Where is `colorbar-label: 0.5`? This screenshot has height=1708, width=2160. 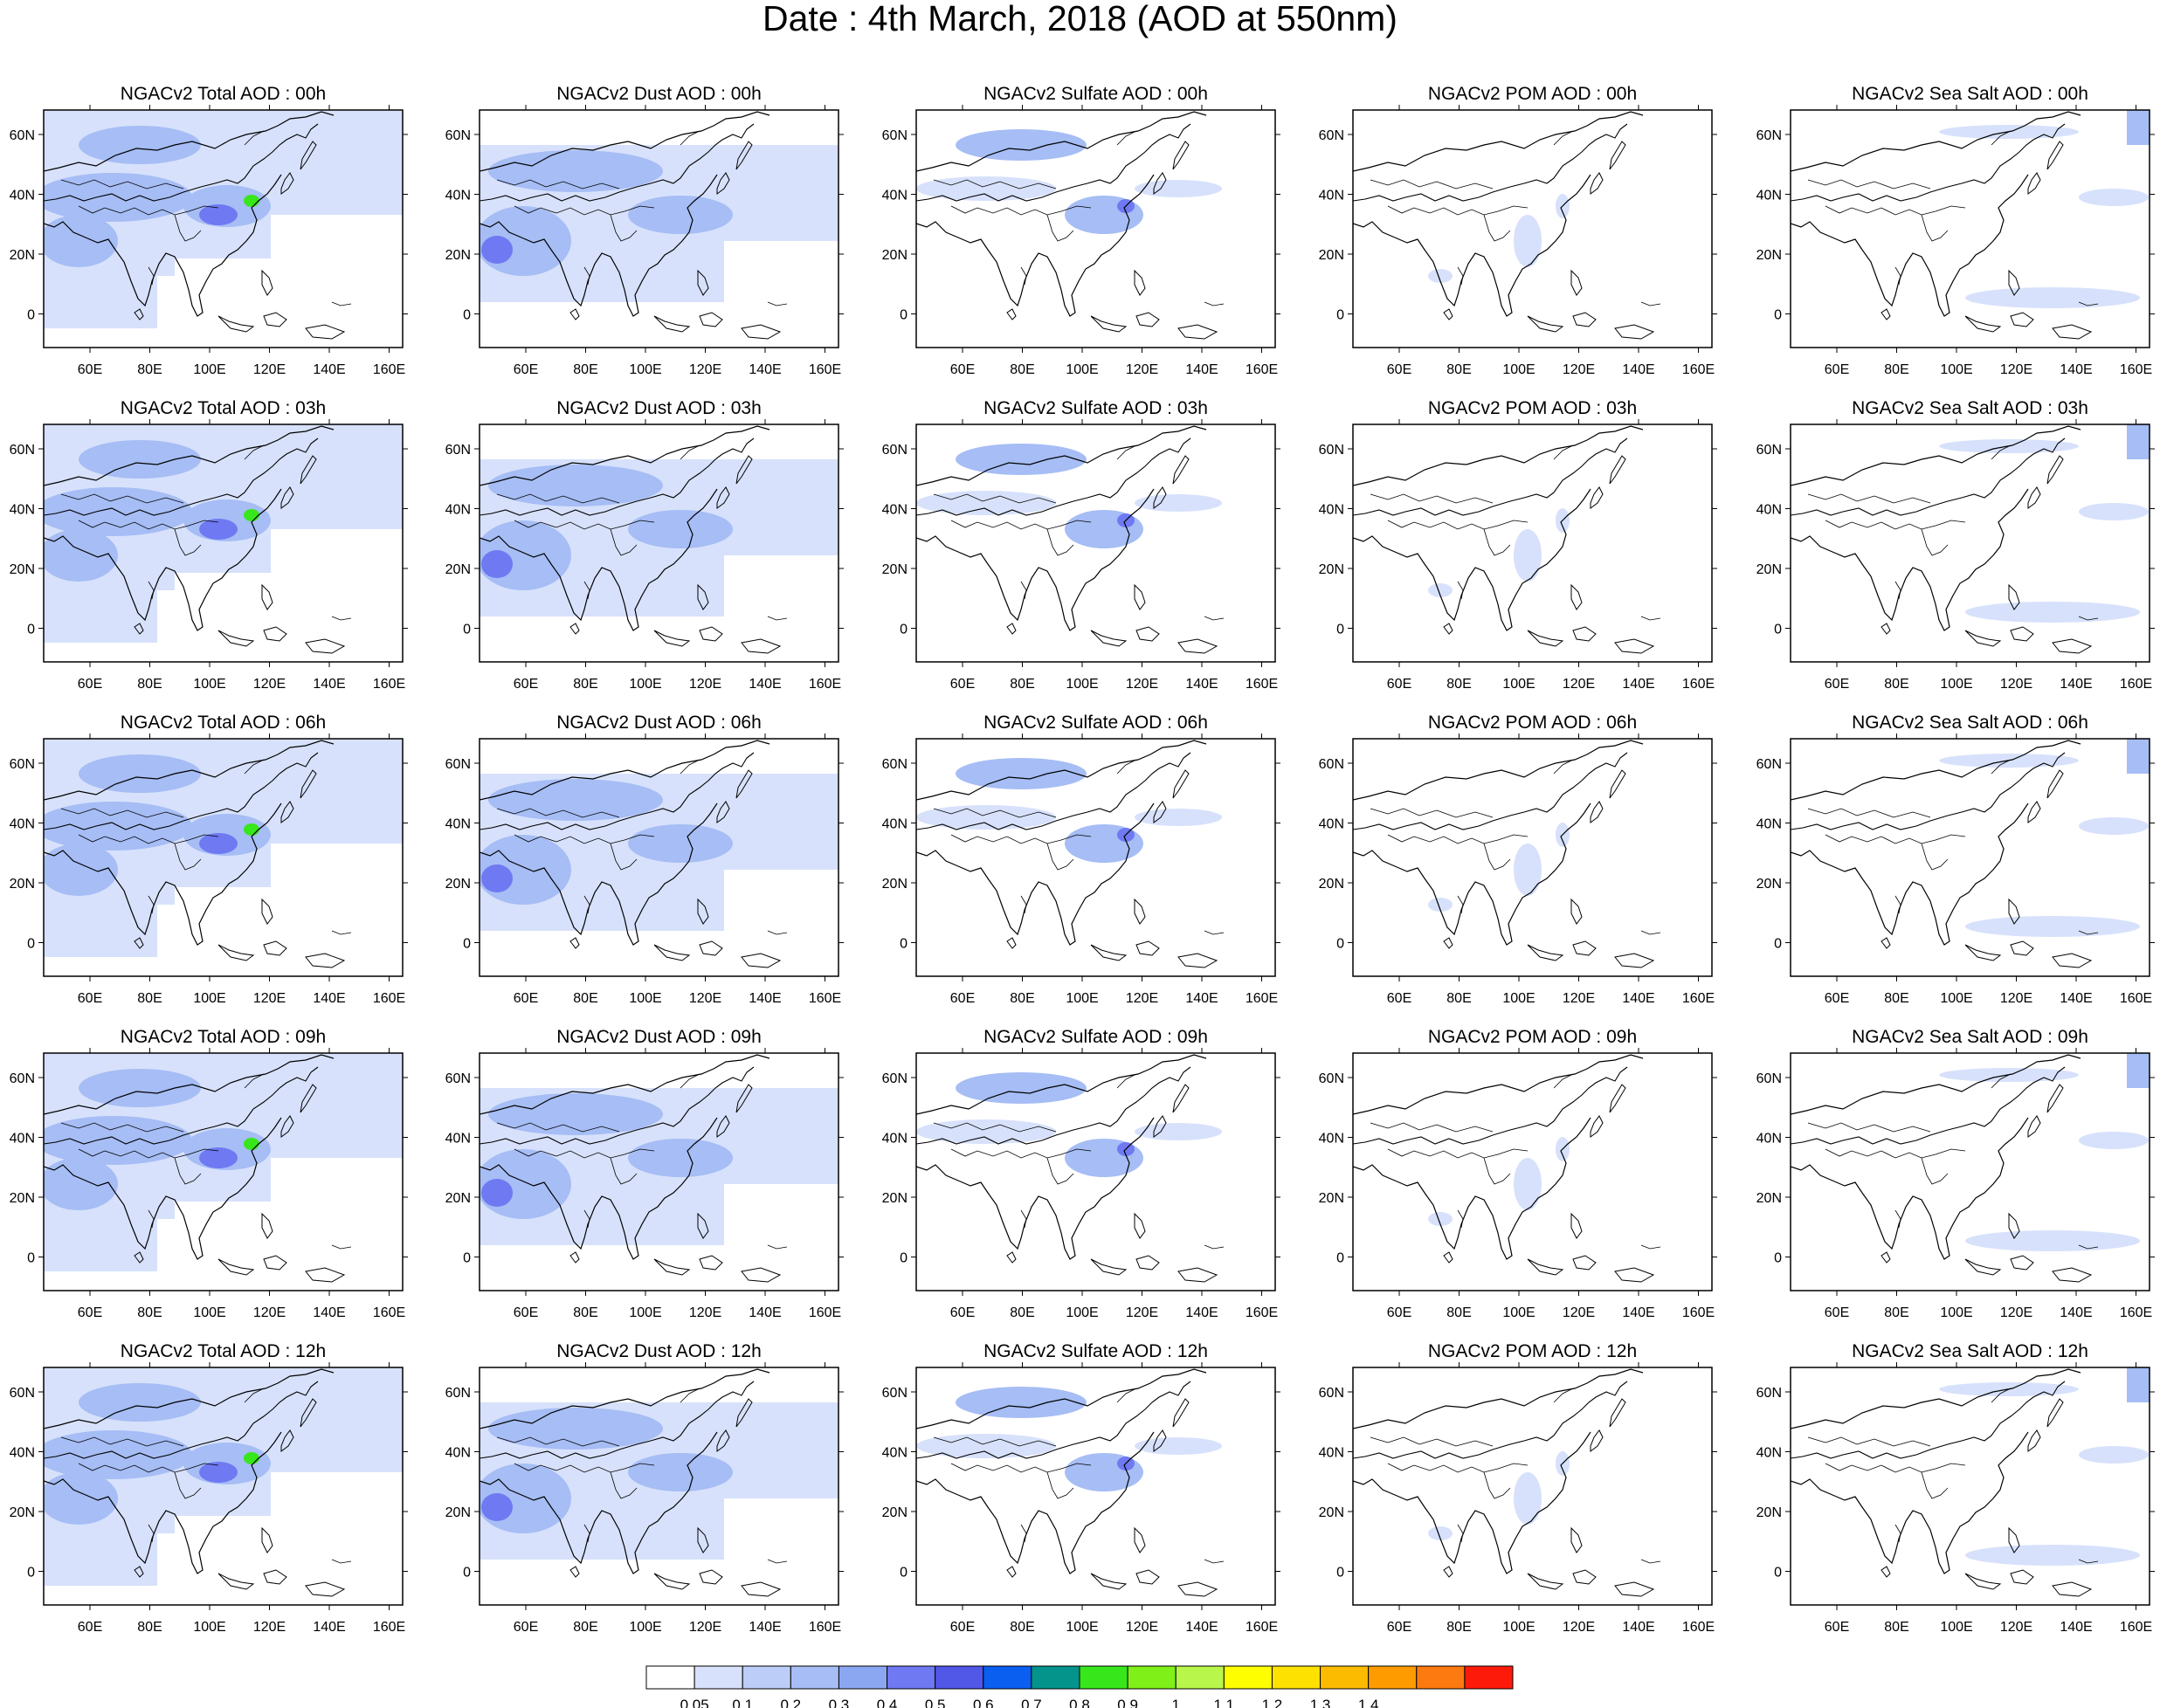 colorbar-label: 0.5 is located at coordinates (935, 1702).